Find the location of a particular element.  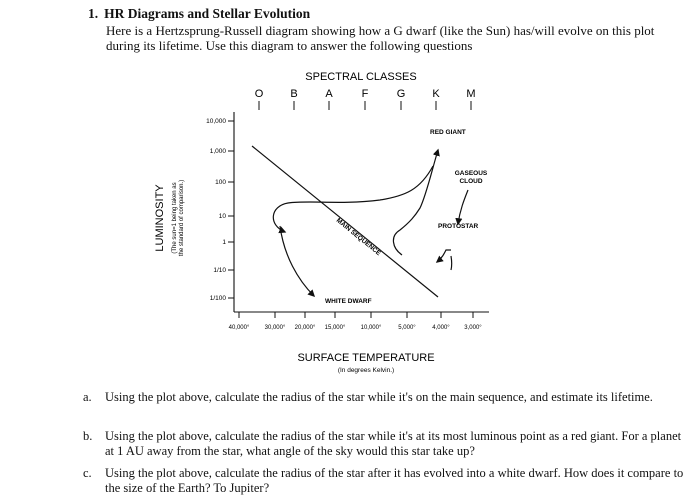

y-tick-label: 100 is located at coordinates (220, 182).